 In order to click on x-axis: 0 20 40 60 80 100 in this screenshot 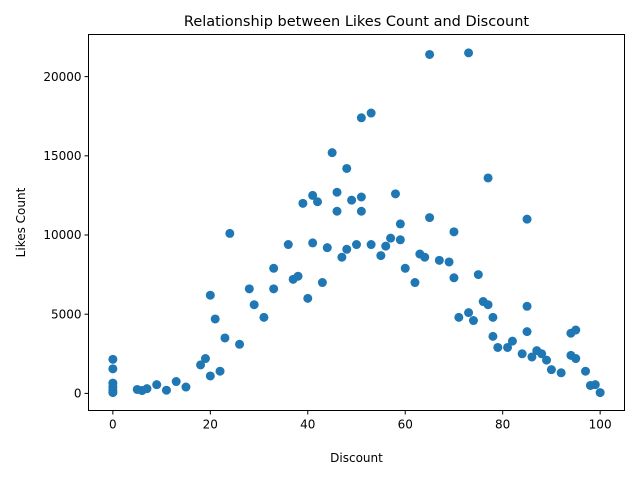, I will do `click(360, 421)`.